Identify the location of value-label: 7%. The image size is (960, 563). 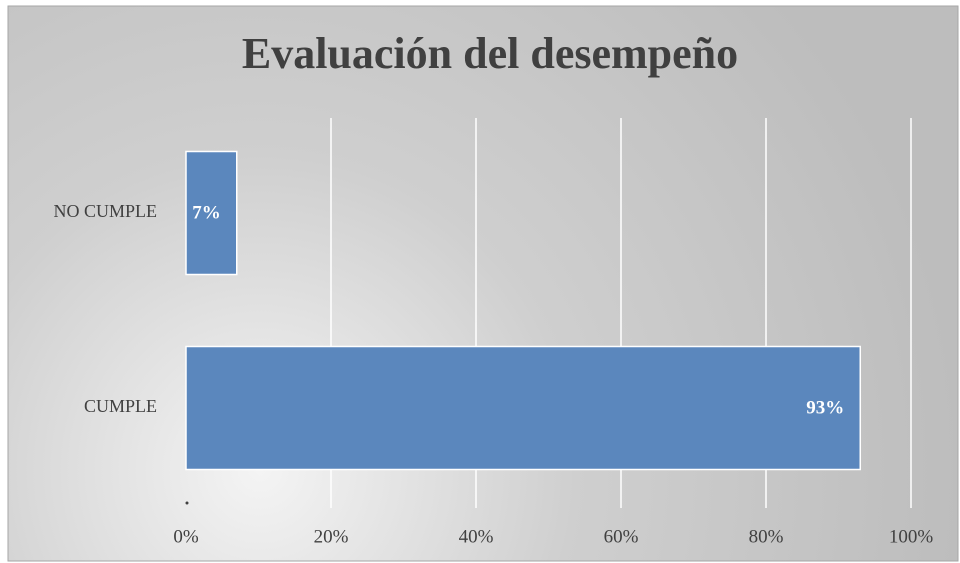
(206, 212).